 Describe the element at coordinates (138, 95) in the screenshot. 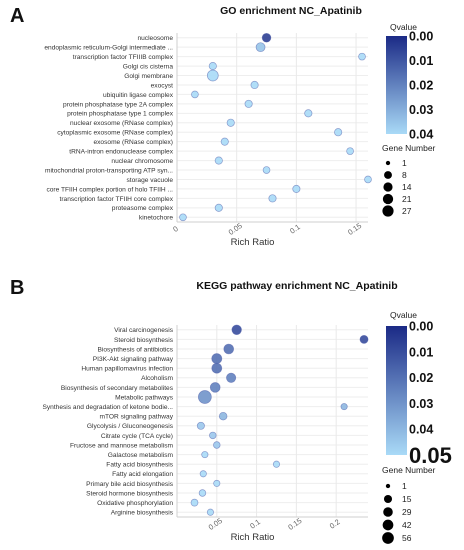

I see `y-tick-label: ubiquitin ligase complex` at that location.